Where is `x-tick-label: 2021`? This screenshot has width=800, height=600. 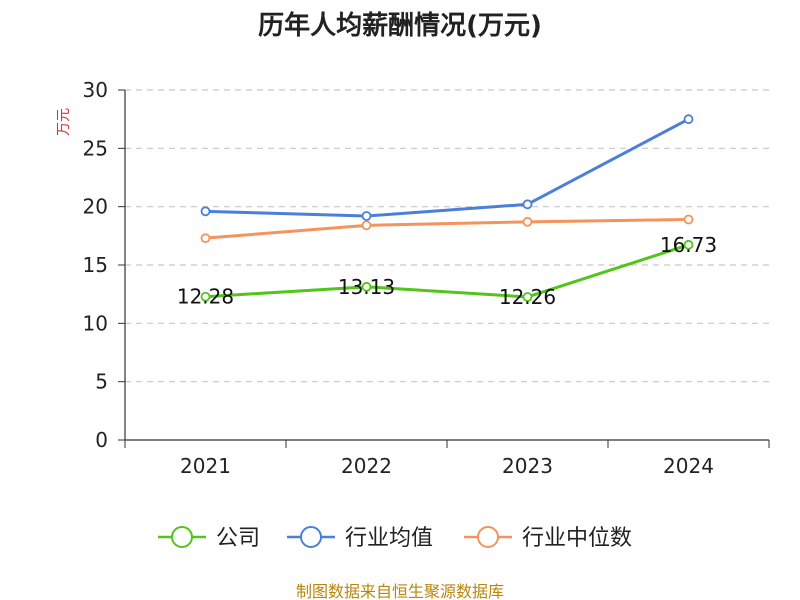
x-tick-label: 2021 is located at coordinates (205, 466).